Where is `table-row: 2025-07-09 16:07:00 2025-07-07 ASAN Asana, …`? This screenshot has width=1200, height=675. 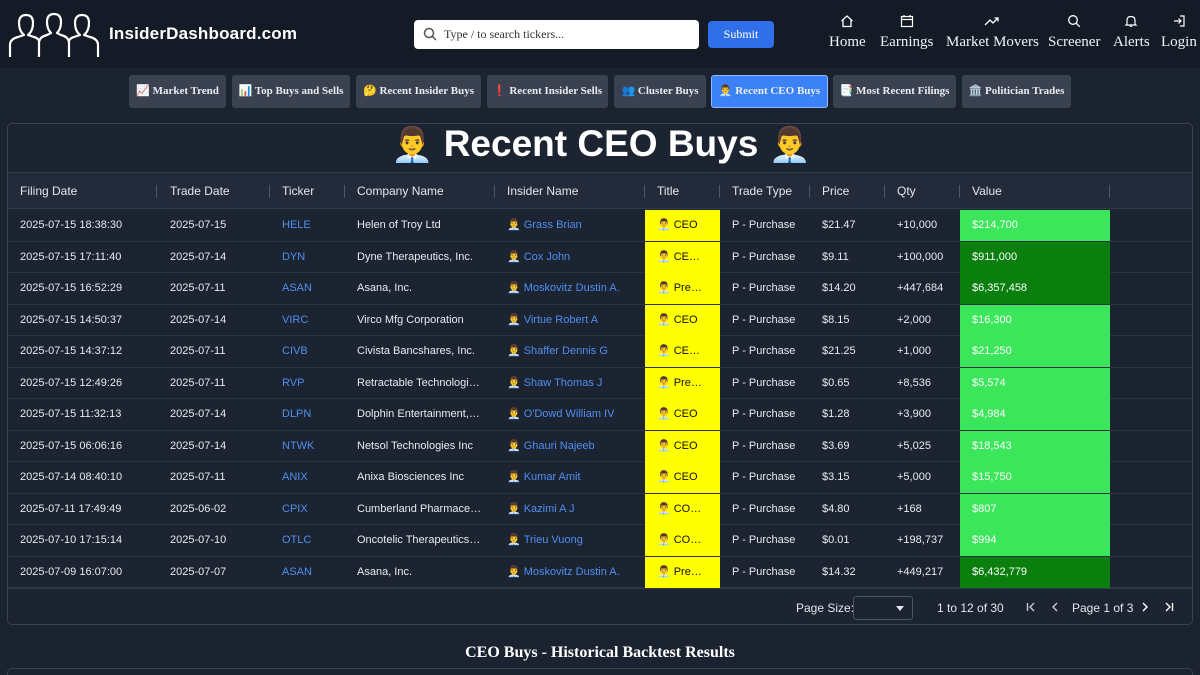 table-row: 2025-07-09 16:07:00 2025-07-07 ASAN Asana, … is located at coordinates (600, 572).